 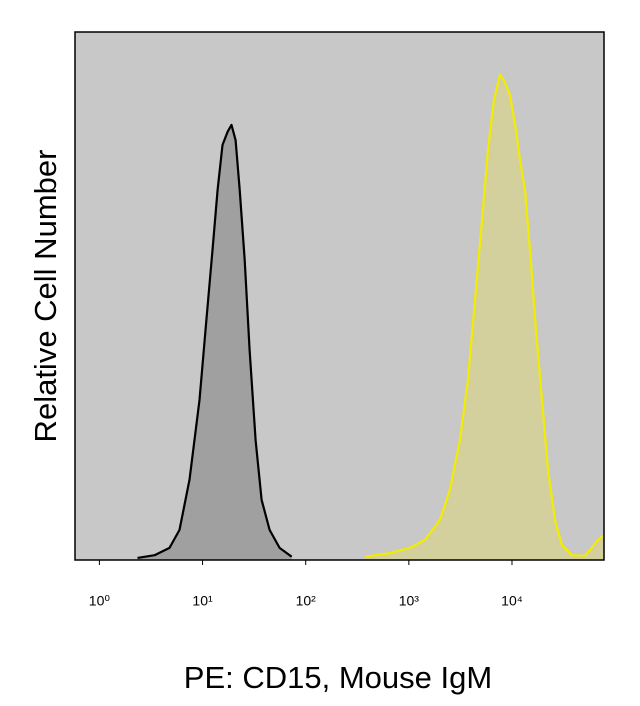 What do you see at coordinates (338, 677) in the screenshot?
I see `x-axis-title: PE: CD15, Mouse IgM` at bounding box center [338, 677].